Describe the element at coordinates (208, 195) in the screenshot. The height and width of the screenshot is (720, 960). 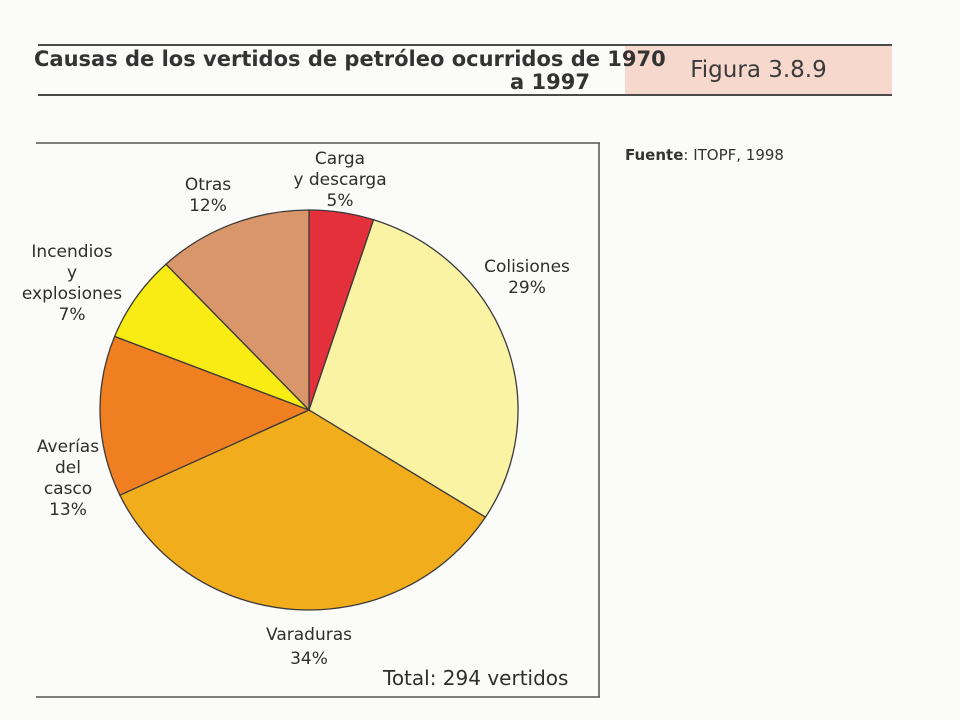
I see `slice-label-5: Otras 12%` at that location.